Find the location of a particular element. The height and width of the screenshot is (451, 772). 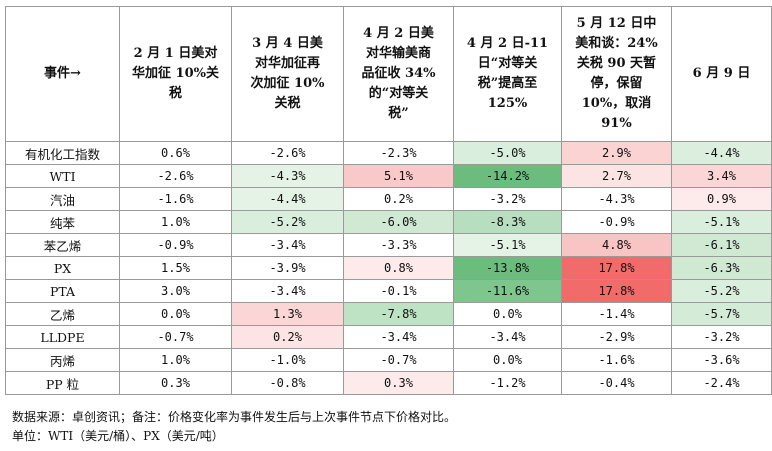

value-cell: -0.1% is located at coordinates (398, 291).